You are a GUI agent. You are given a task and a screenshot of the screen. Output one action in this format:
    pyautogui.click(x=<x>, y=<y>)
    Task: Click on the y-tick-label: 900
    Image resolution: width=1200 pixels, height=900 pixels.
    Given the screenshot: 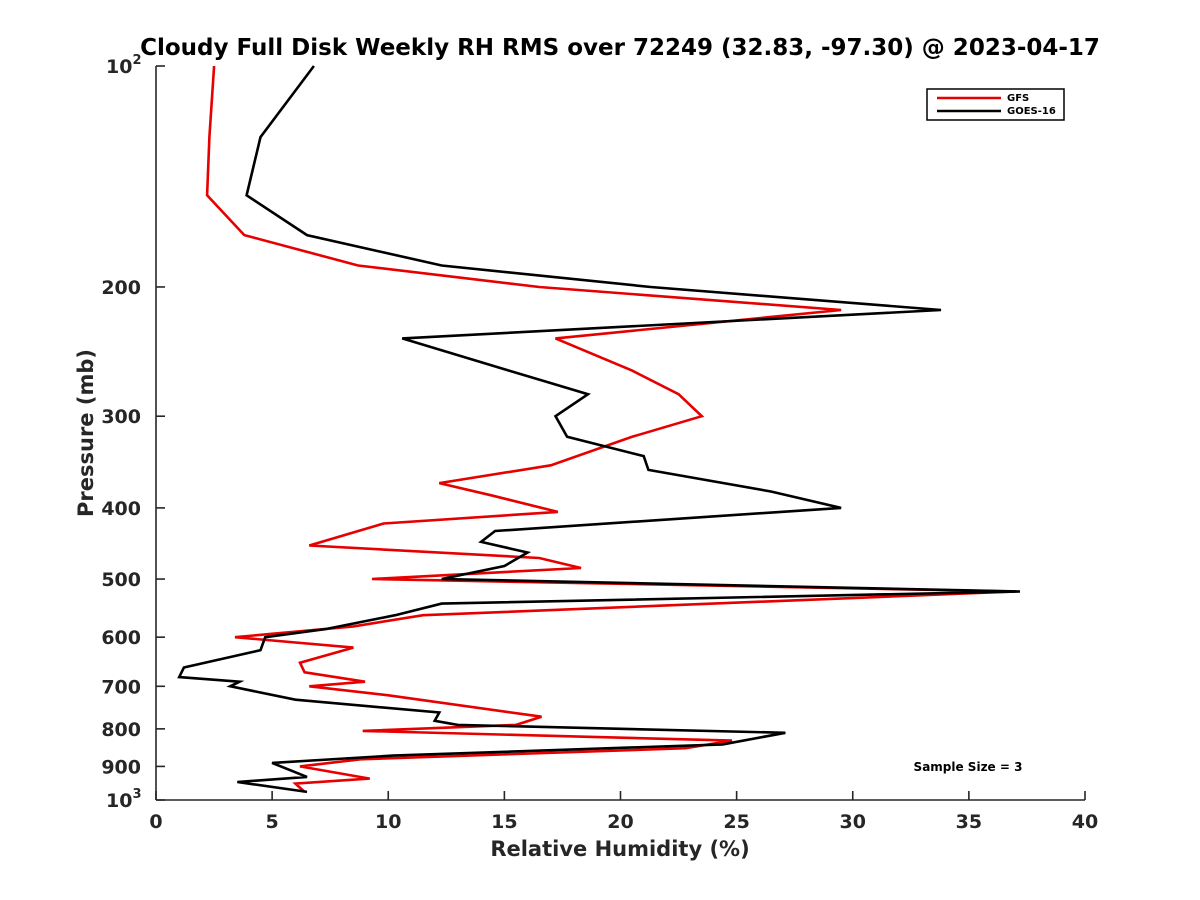 What is the action you would take?
    pyautogui.click(x=121, y=767)
    